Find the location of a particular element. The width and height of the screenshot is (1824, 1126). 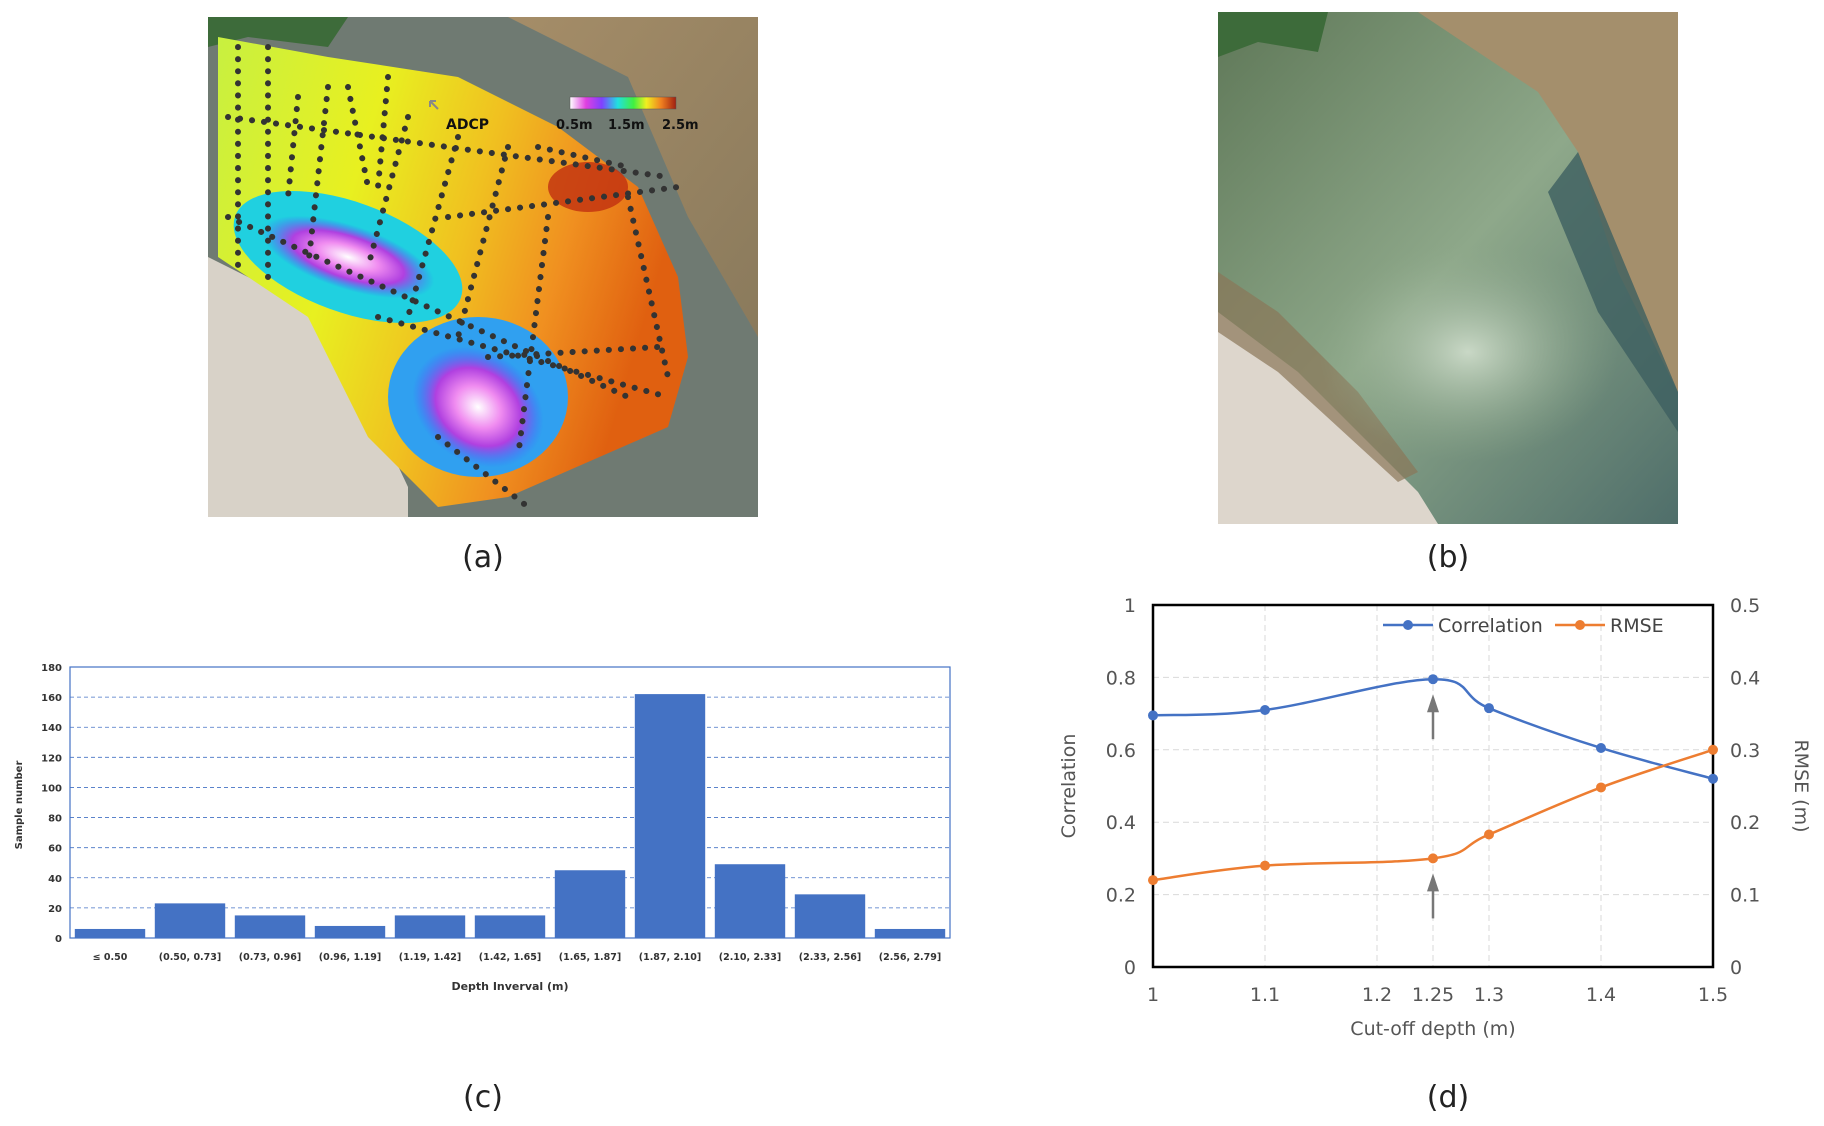

series-line-rmse is located at coordinates (1433, 815).